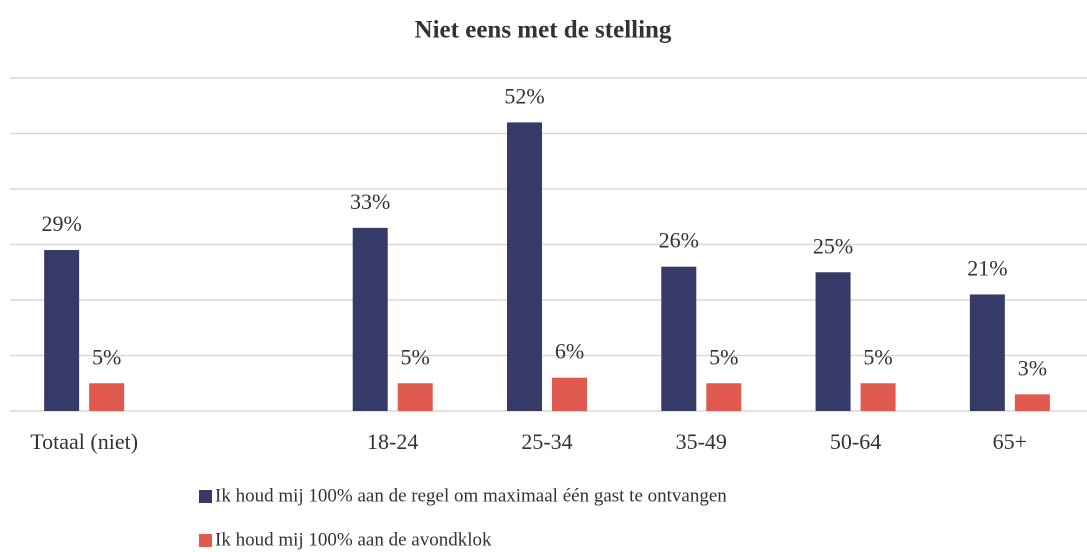 The width and height of the screenshot is (1087, 552). I want to click on x-tick-label: 50-64, so click(855, 441).